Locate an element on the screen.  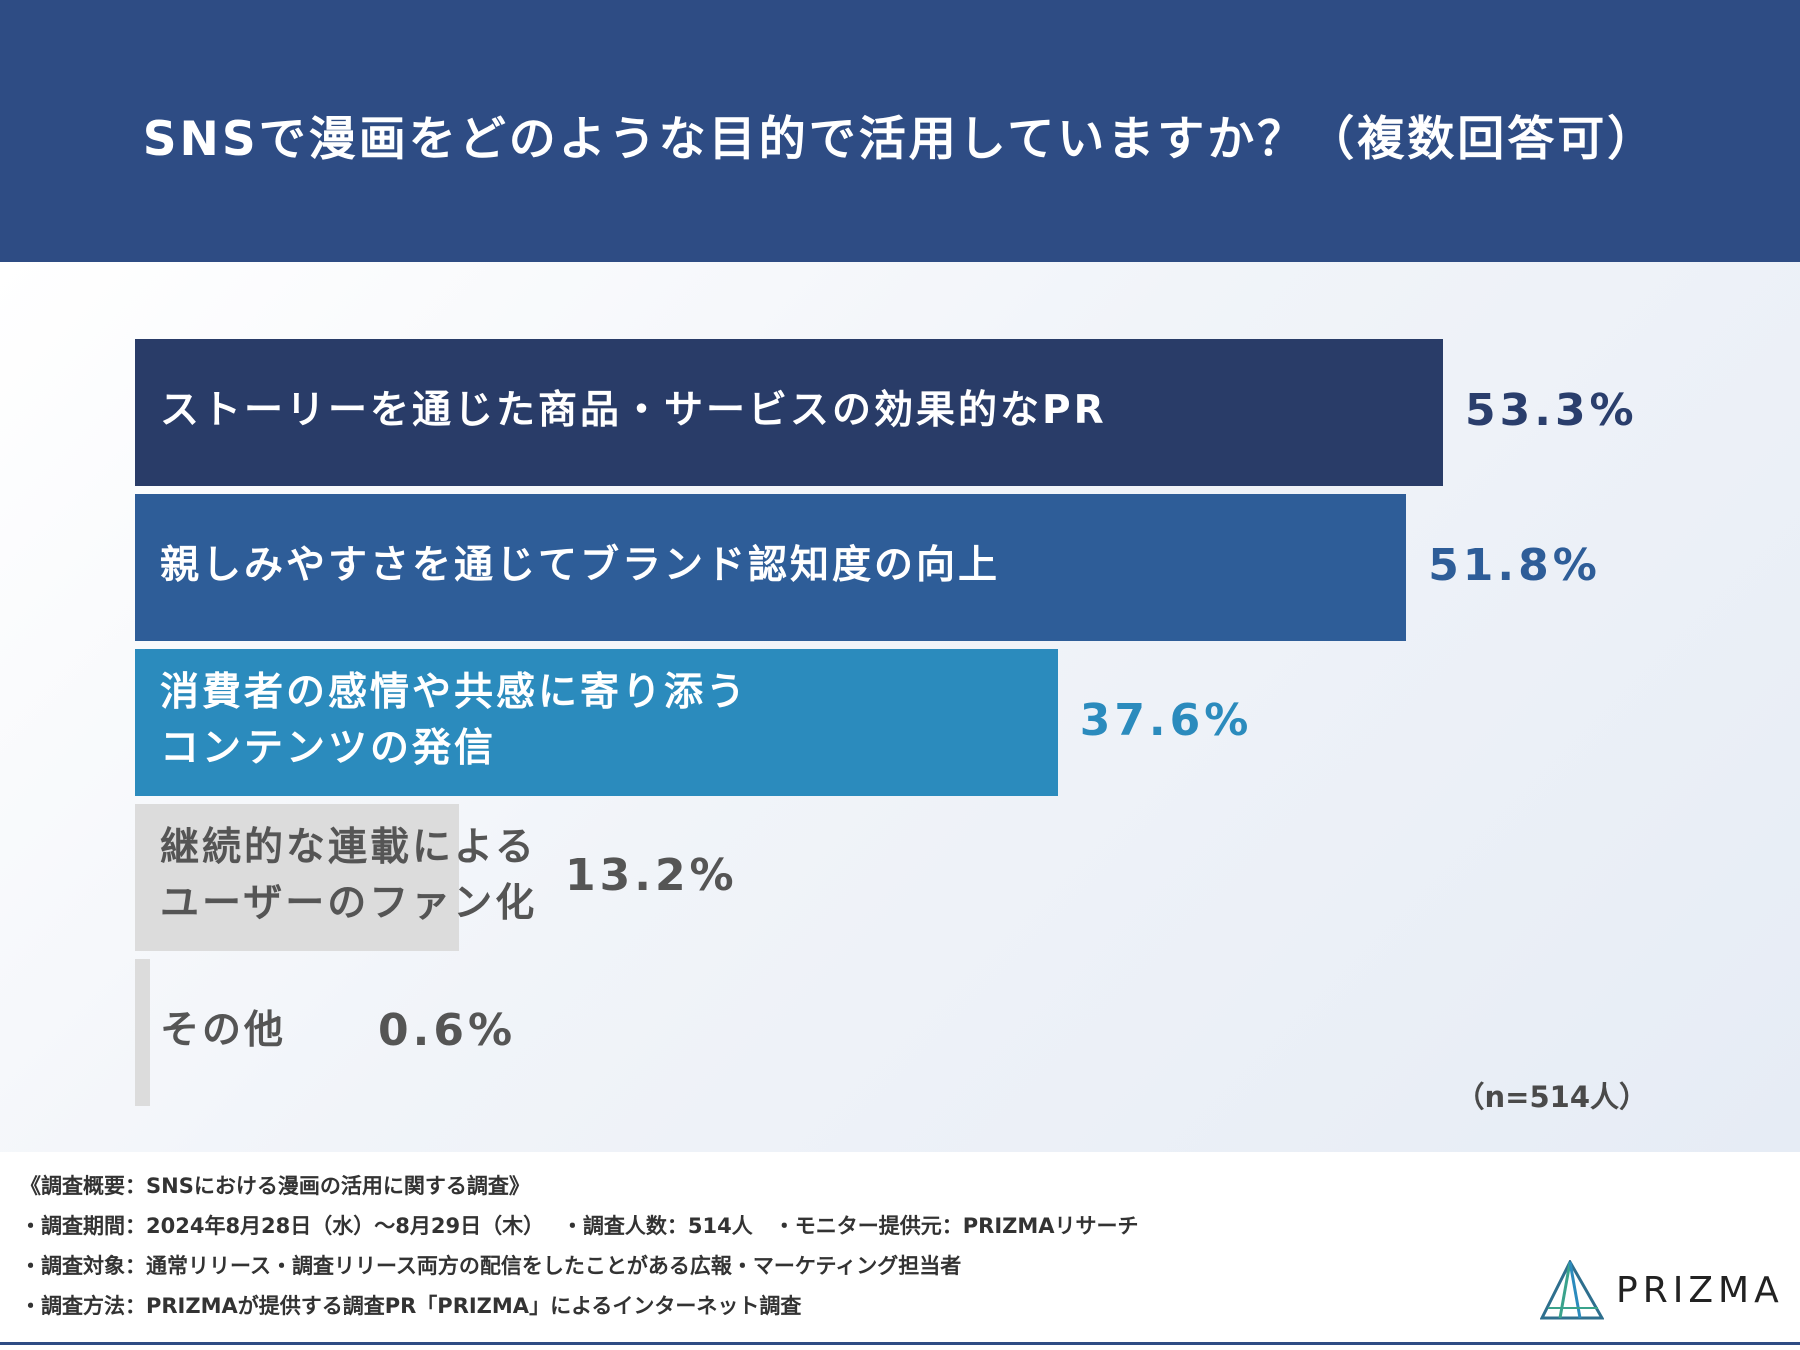
prizma-logo: PRIZMA is located at coordinates (1660, 1290).